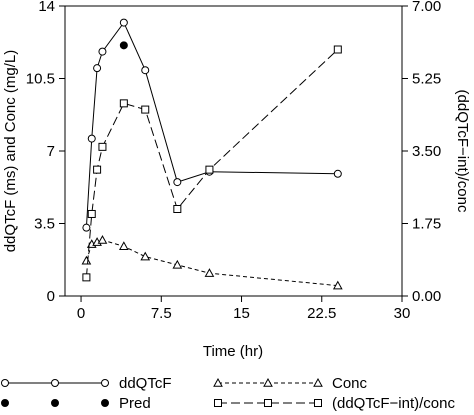 The image size is (474, 415). What do you see at coordinates (51, 151) in the screenshot?
I see `y-left-tick-label: 7` at bounding box center [51, 151].